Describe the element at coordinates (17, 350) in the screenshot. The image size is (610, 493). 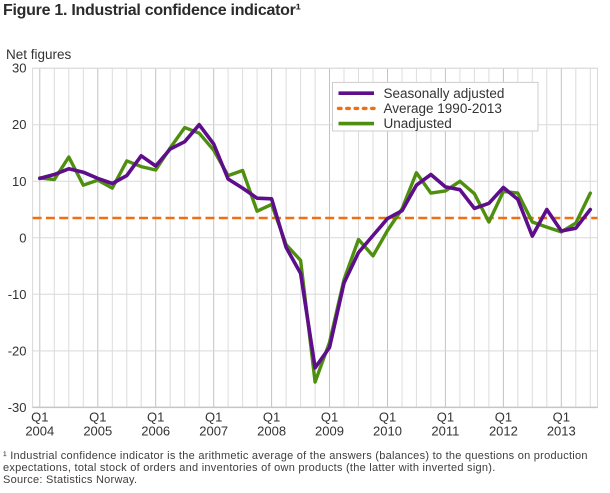
I see `svg-text: -20` at that location.